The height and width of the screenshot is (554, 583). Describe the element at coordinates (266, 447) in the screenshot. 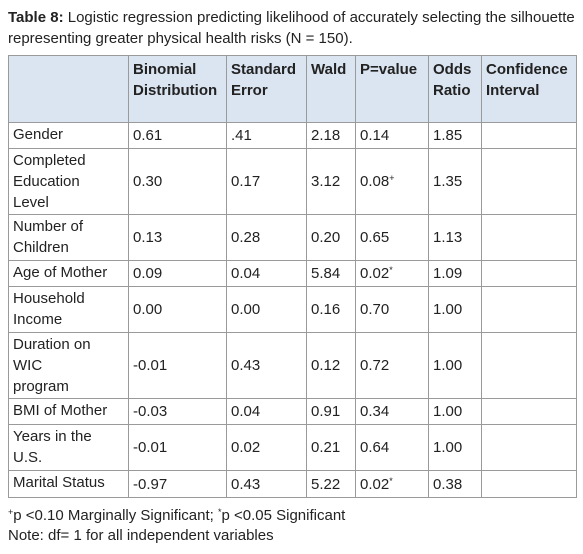

I see `cell: 0.02` at that location.